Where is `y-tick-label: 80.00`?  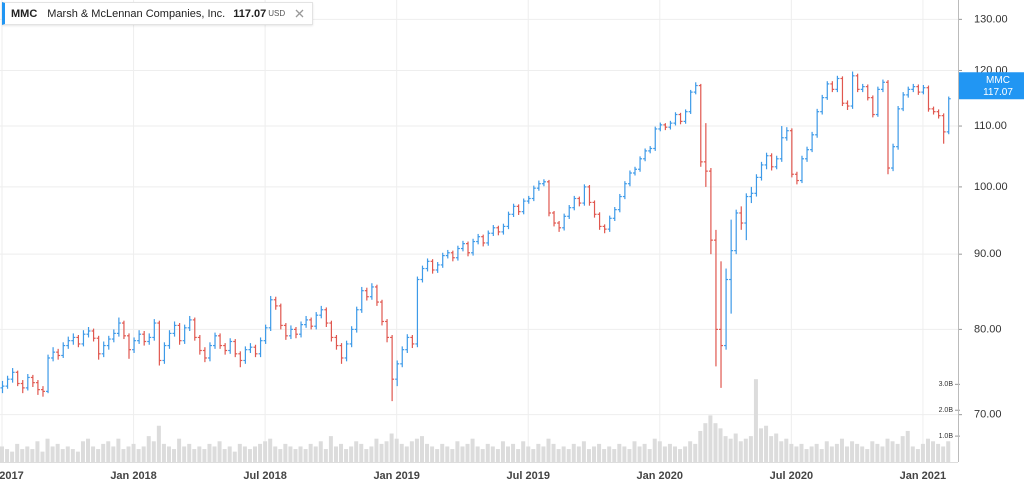
y-tick-label: 80.00 is located at coordinates (988, 329).